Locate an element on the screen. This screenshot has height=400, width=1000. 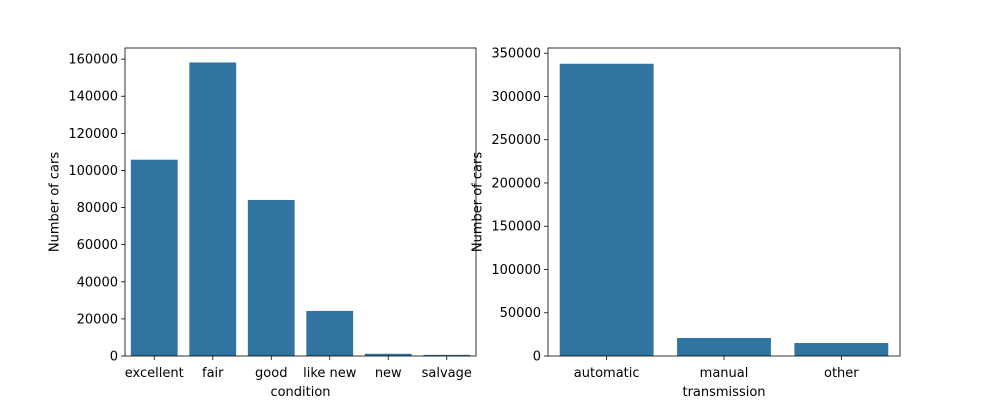
y-tick-label: 350000 is located at coordinates (516, 54).